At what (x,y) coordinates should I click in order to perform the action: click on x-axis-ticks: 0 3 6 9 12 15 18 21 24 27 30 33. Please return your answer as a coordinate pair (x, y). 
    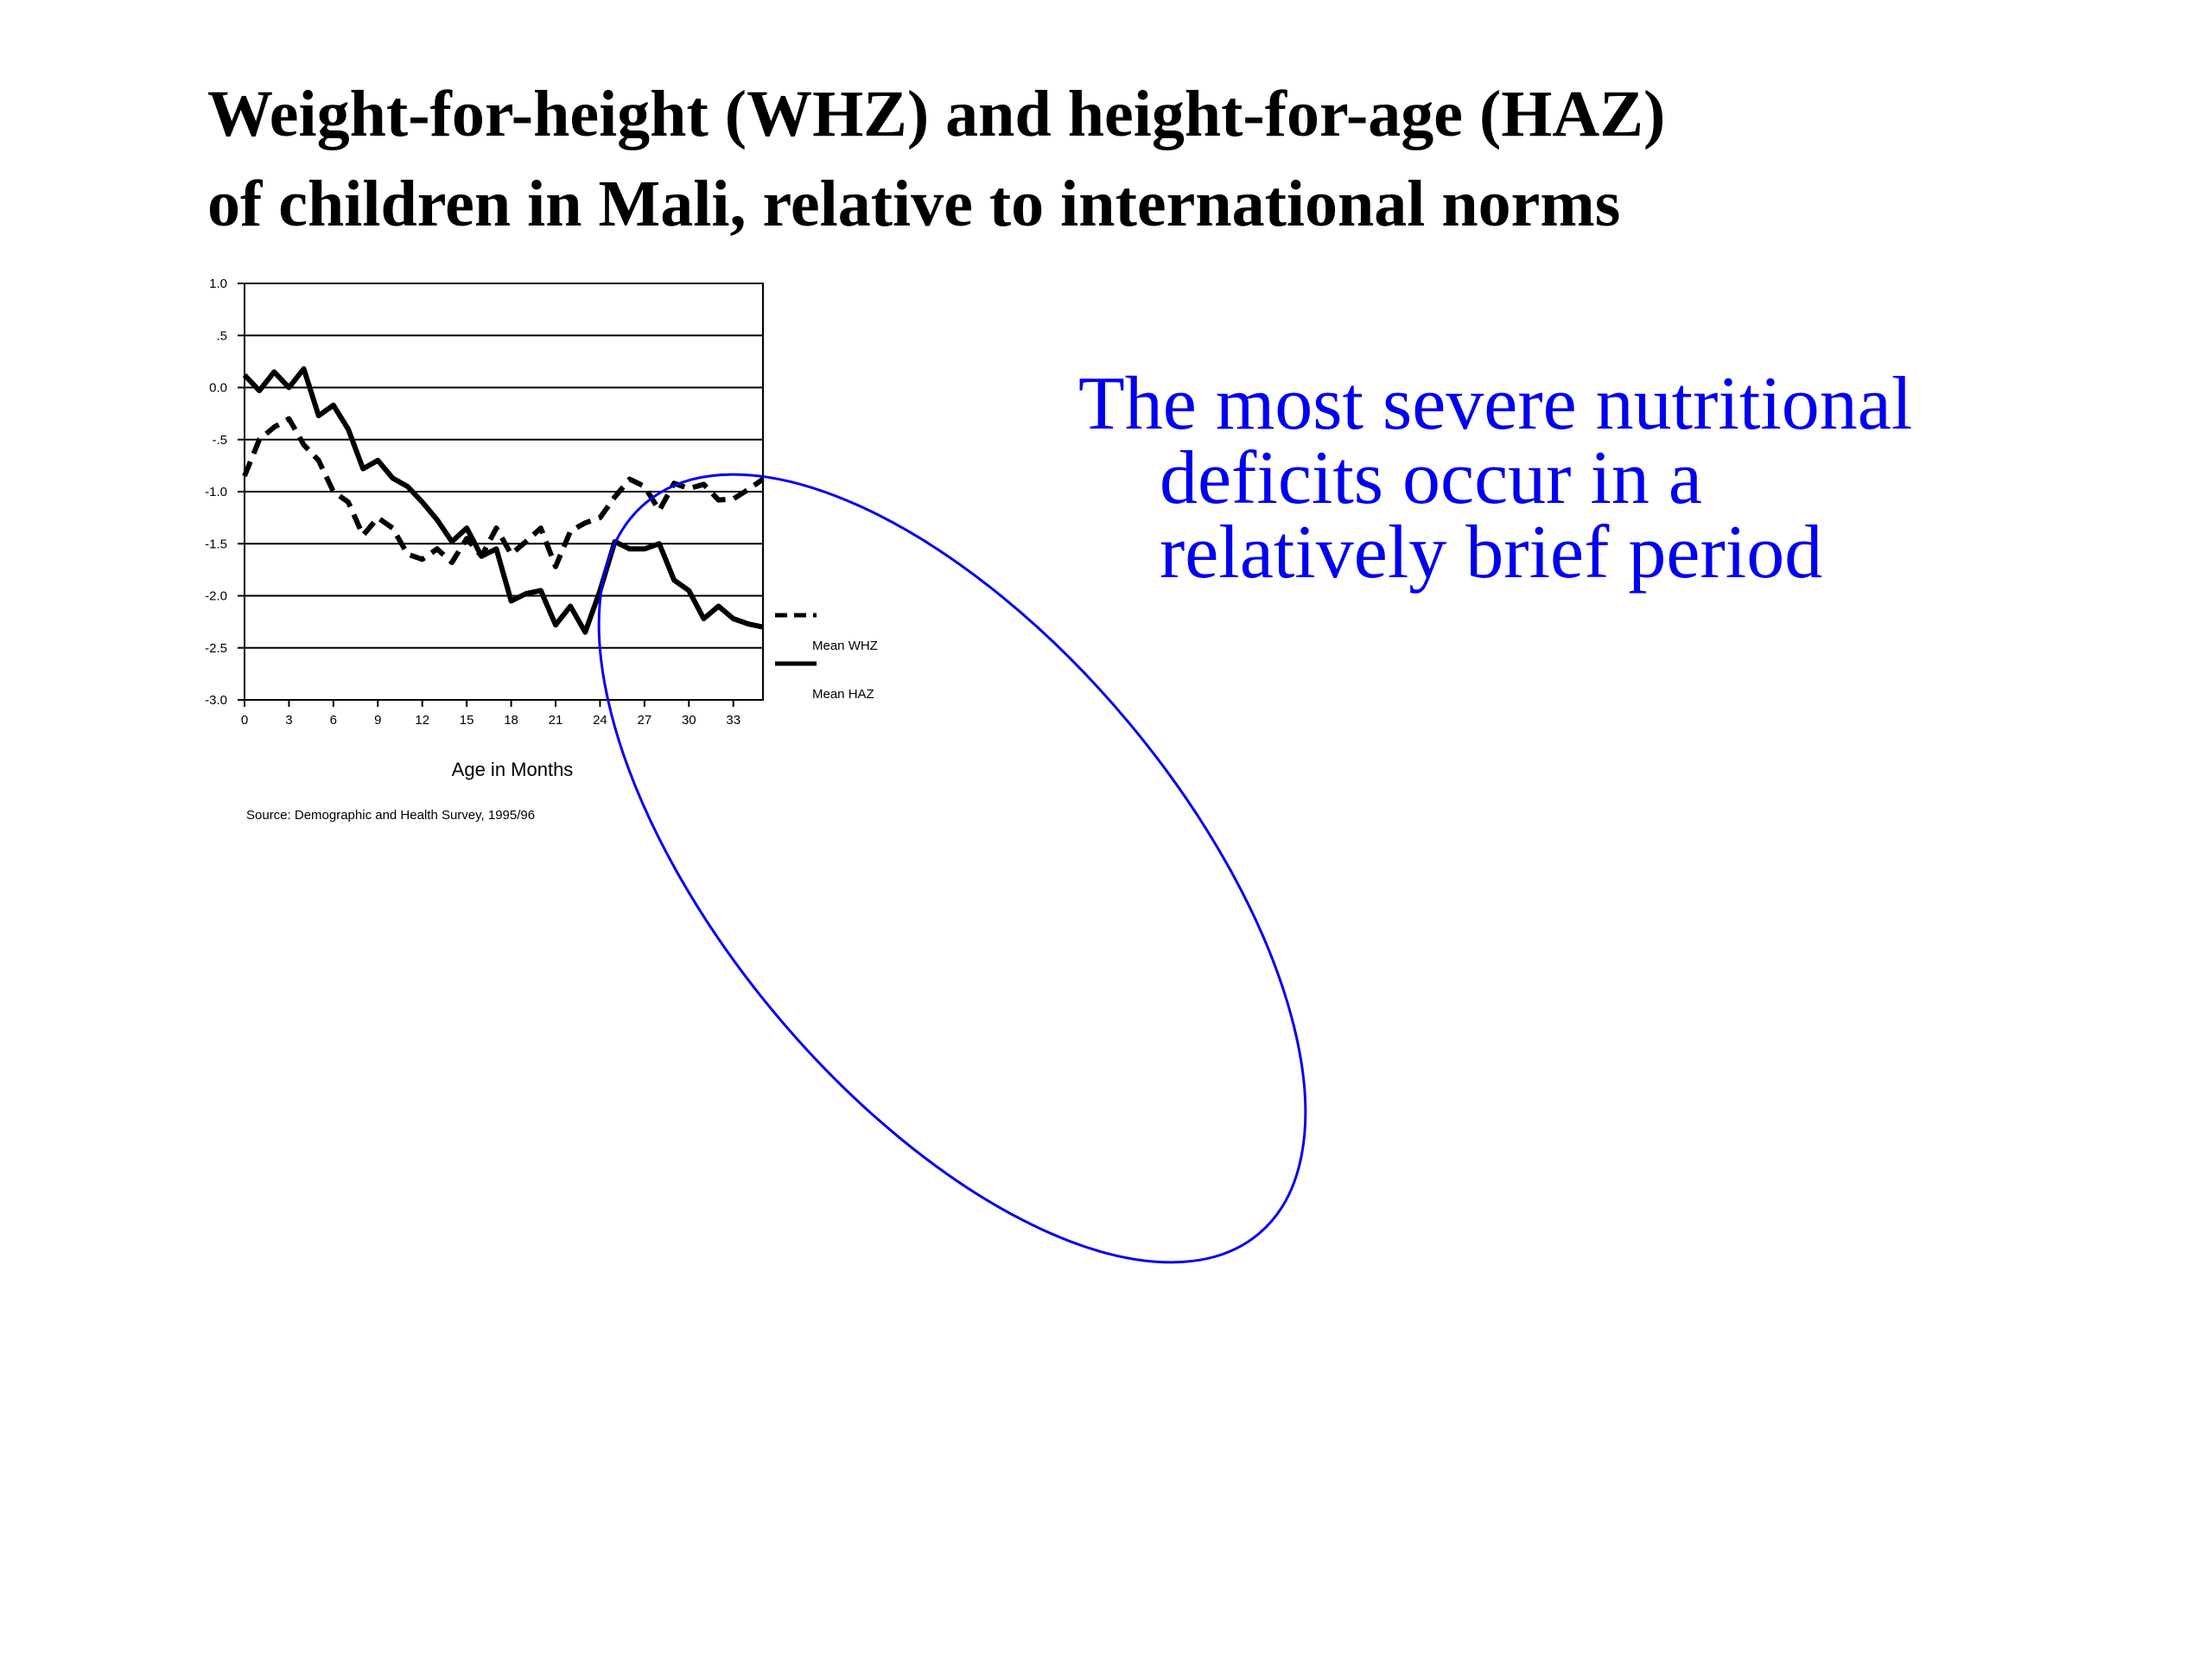
    Looking at the image, I should click on (491, 714).